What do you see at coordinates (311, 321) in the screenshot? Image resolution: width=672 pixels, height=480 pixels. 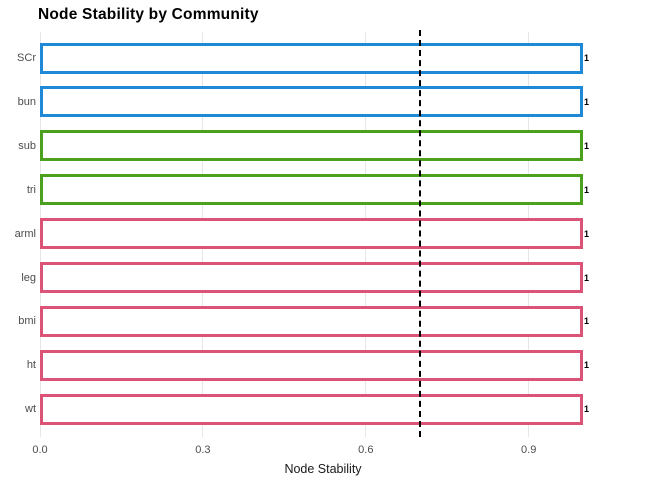 I see `bar-bmi` at bounding box center [311, 321].